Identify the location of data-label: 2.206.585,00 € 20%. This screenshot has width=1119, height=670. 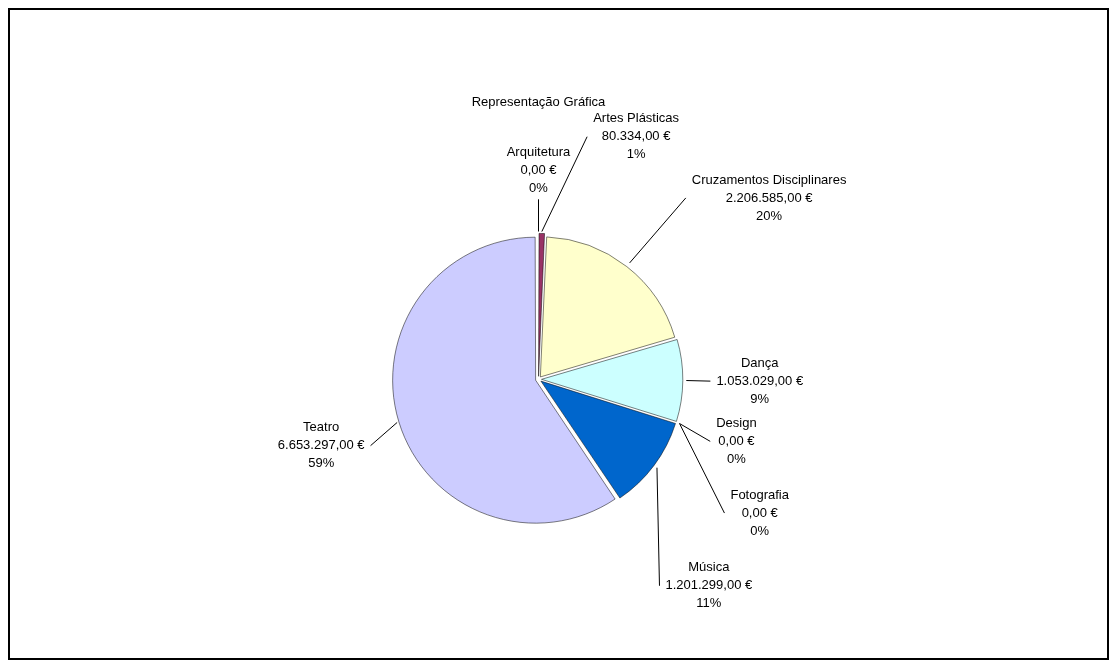
(769, 206).